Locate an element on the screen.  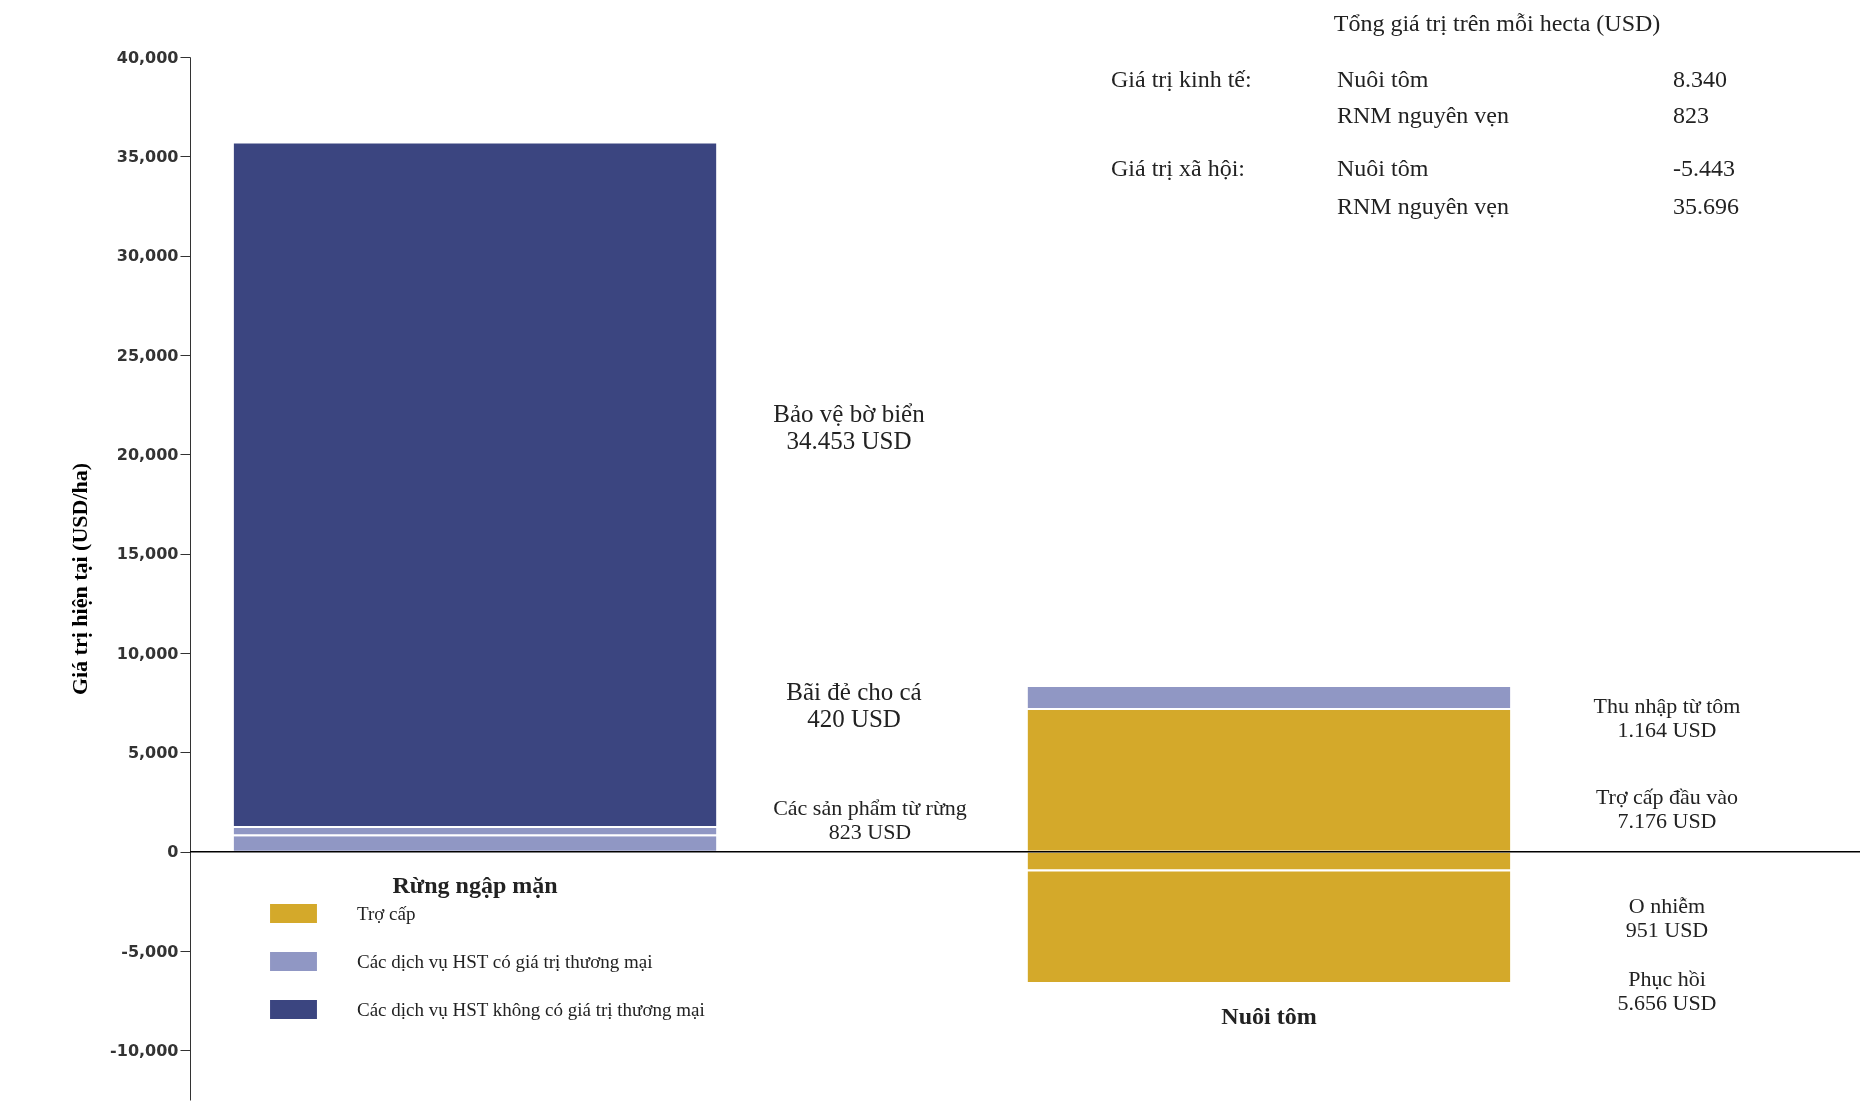
annotation: 35.696 is located at coordinates (1706, 206).